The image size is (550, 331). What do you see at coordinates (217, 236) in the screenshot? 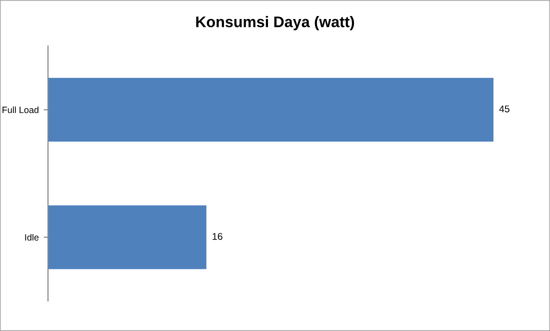
I see `data-label: 16` at bounding box center [217, 236].